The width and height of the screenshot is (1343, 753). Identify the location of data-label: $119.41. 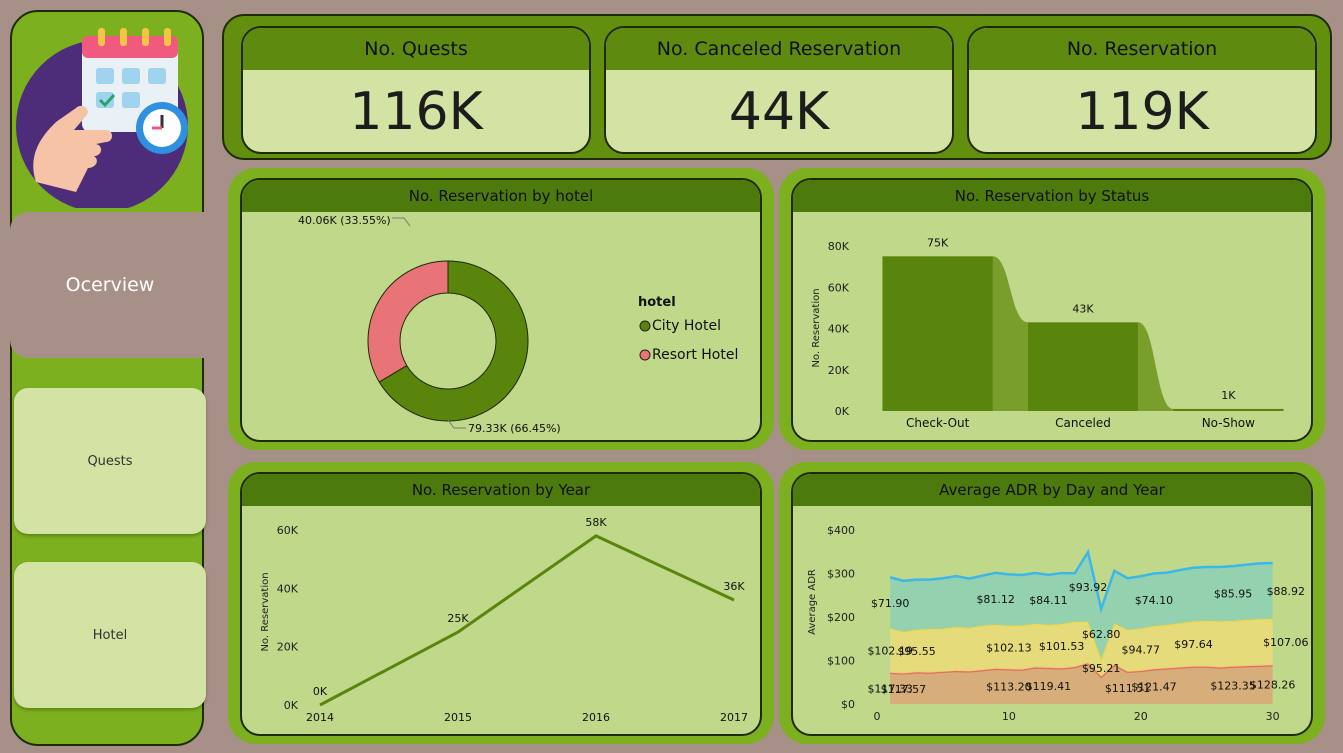
(1049, 686).